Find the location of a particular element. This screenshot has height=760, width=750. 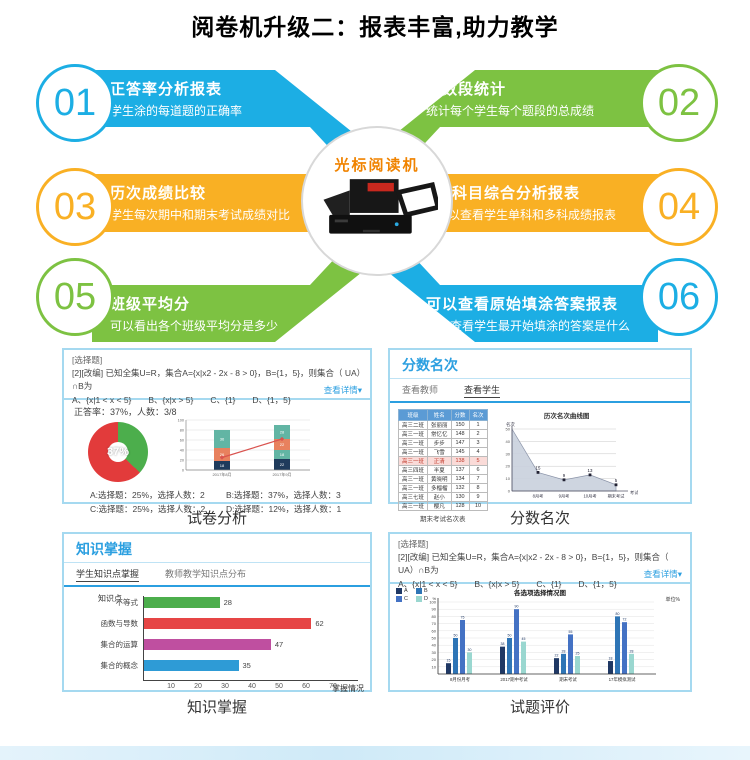

svg-text: 80 is located at coordinates (618, 614).